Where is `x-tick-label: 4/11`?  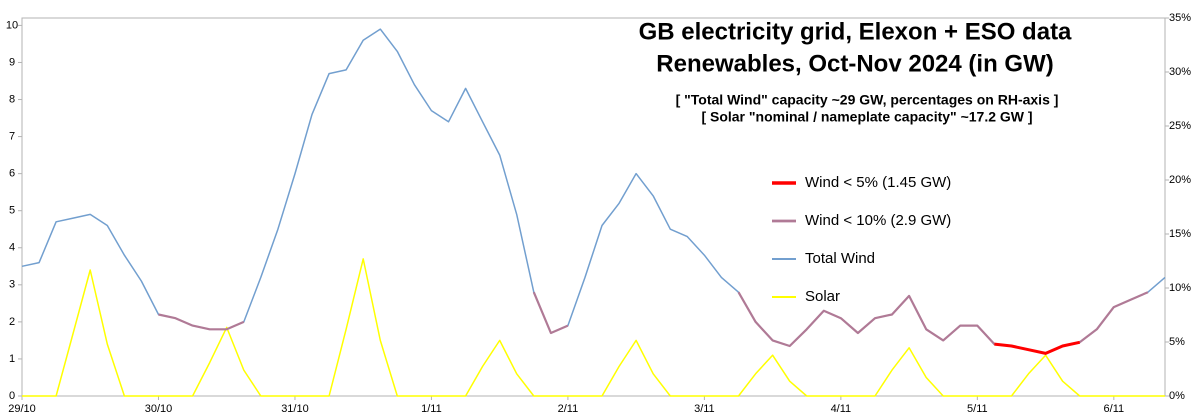
x-tick-label: 4/11 is located at coordinates (841, 409).